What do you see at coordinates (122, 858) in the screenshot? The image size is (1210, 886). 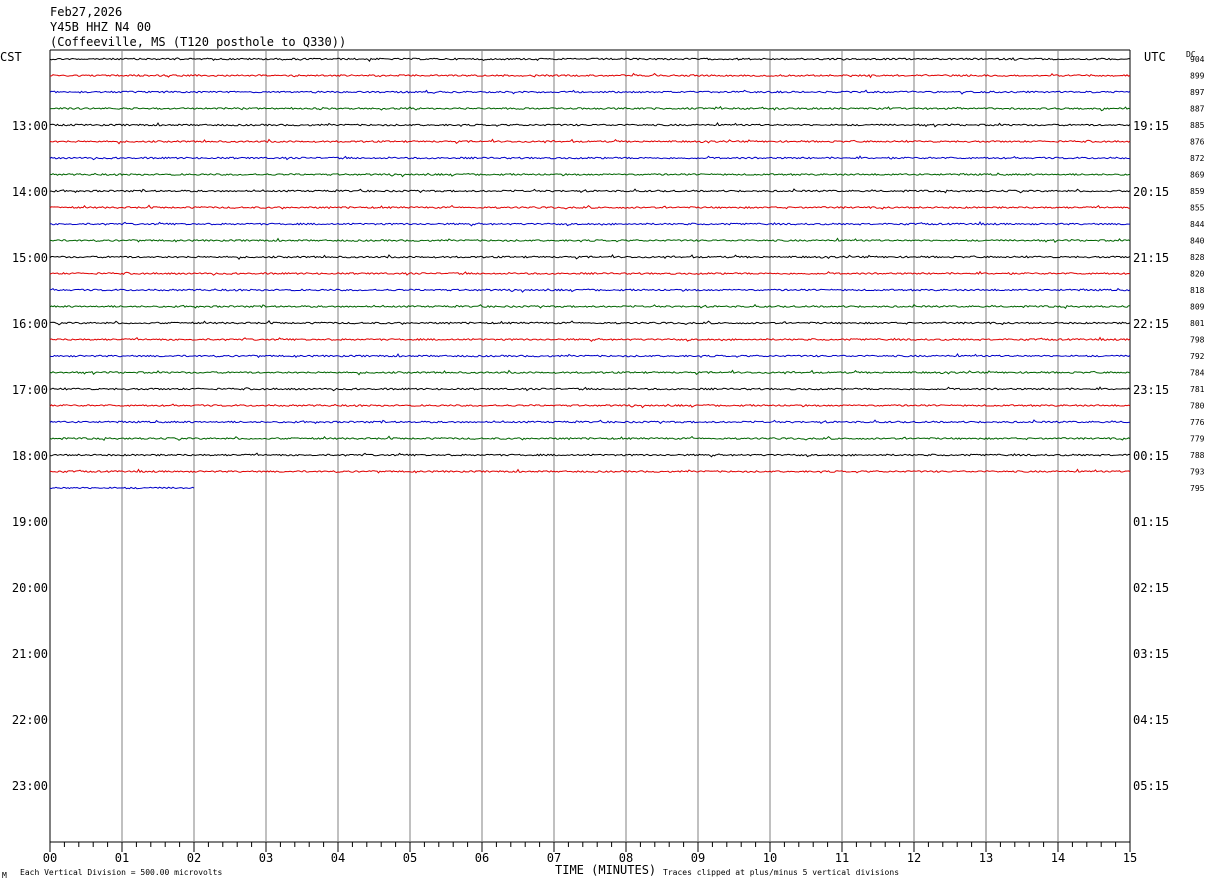 I see `x-tick-label: 01` at bounding box center [122, 858].